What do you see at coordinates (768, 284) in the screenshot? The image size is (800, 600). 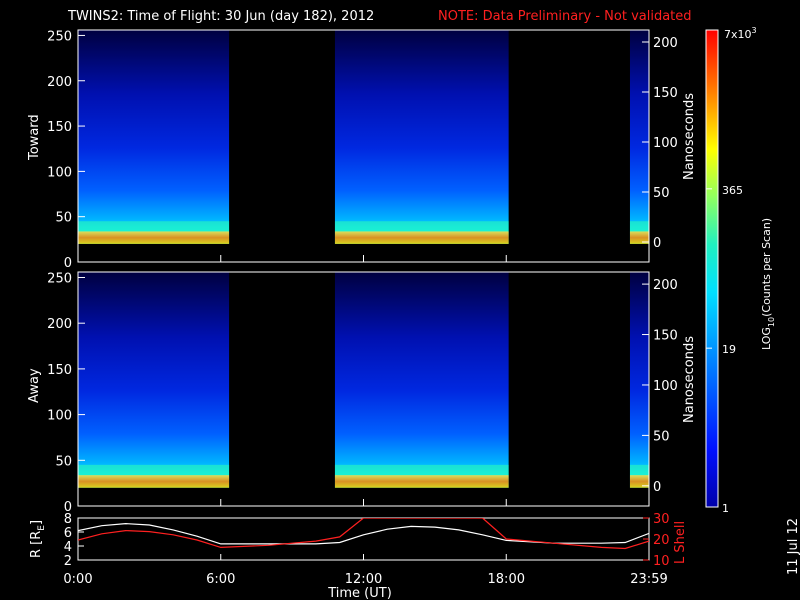 I see `colorbar-label: LOG10(Counts per Scan)` at bounding box center [768, 284].